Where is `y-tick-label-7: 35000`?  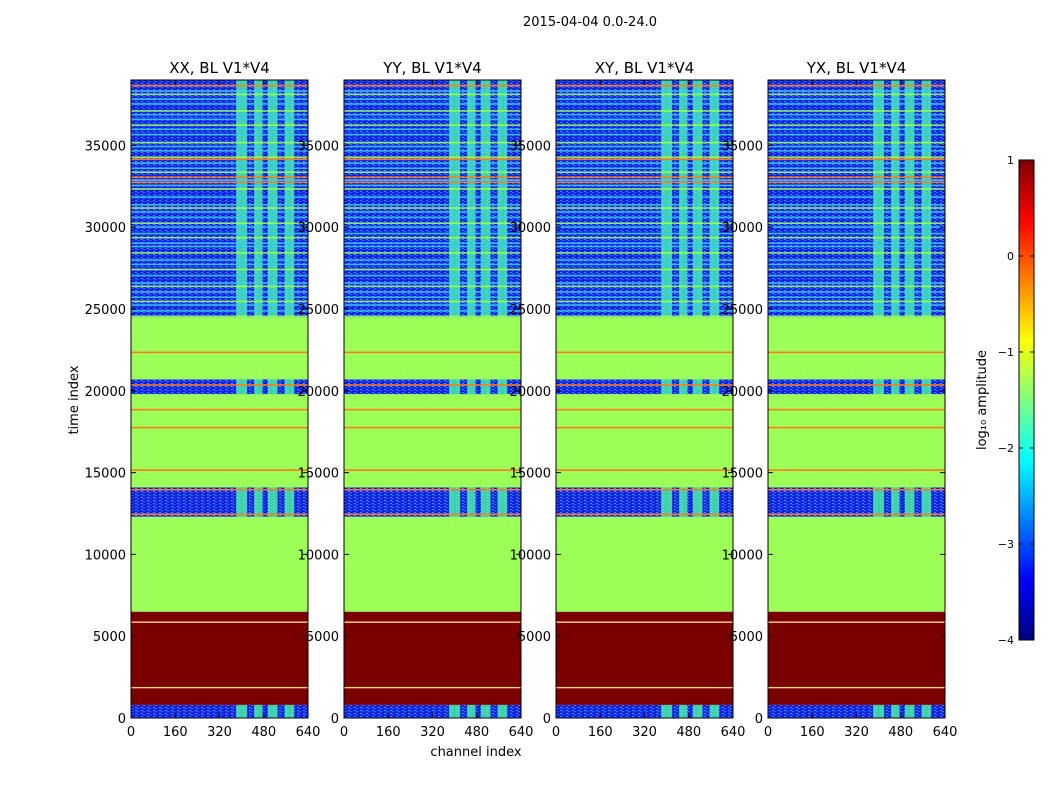 y-tick-label-7: 35000 is located at coordinates (105, 146).